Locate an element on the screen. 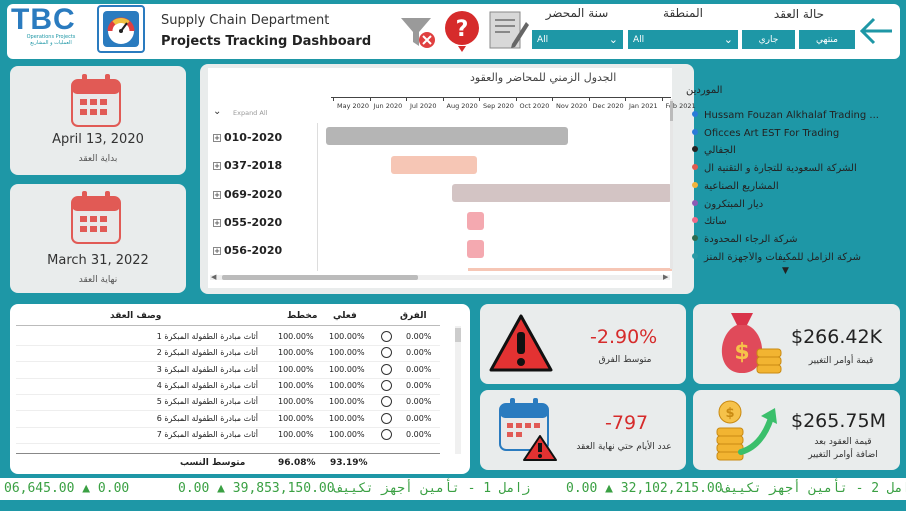  filter-clear-icon is located at coordinates (419, 34).